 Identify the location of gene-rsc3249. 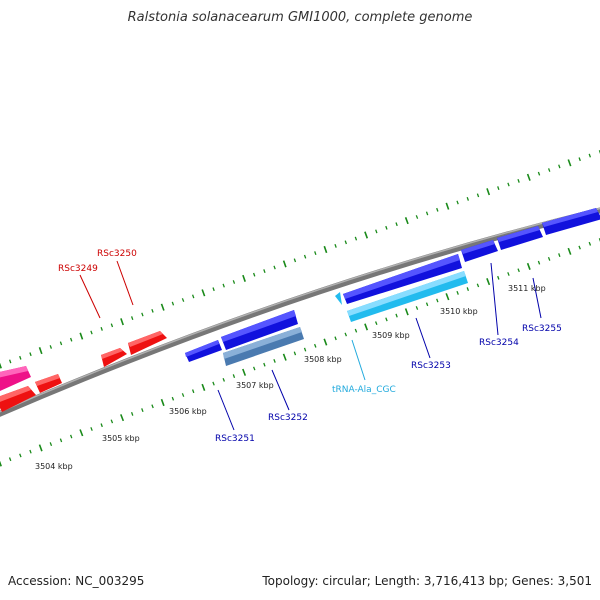
(114, 357).